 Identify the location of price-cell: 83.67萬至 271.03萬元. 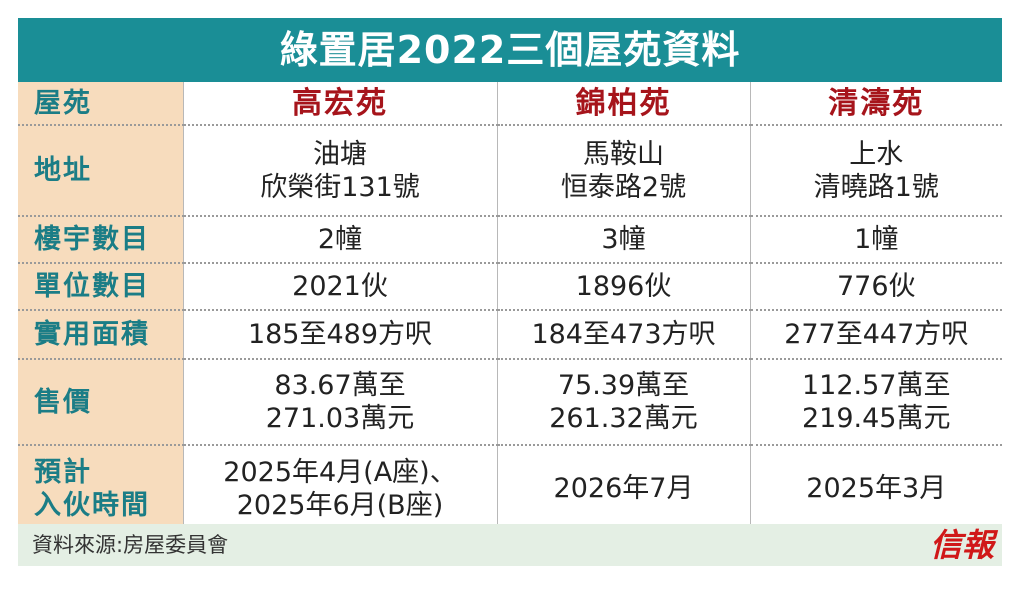
(339, 401).